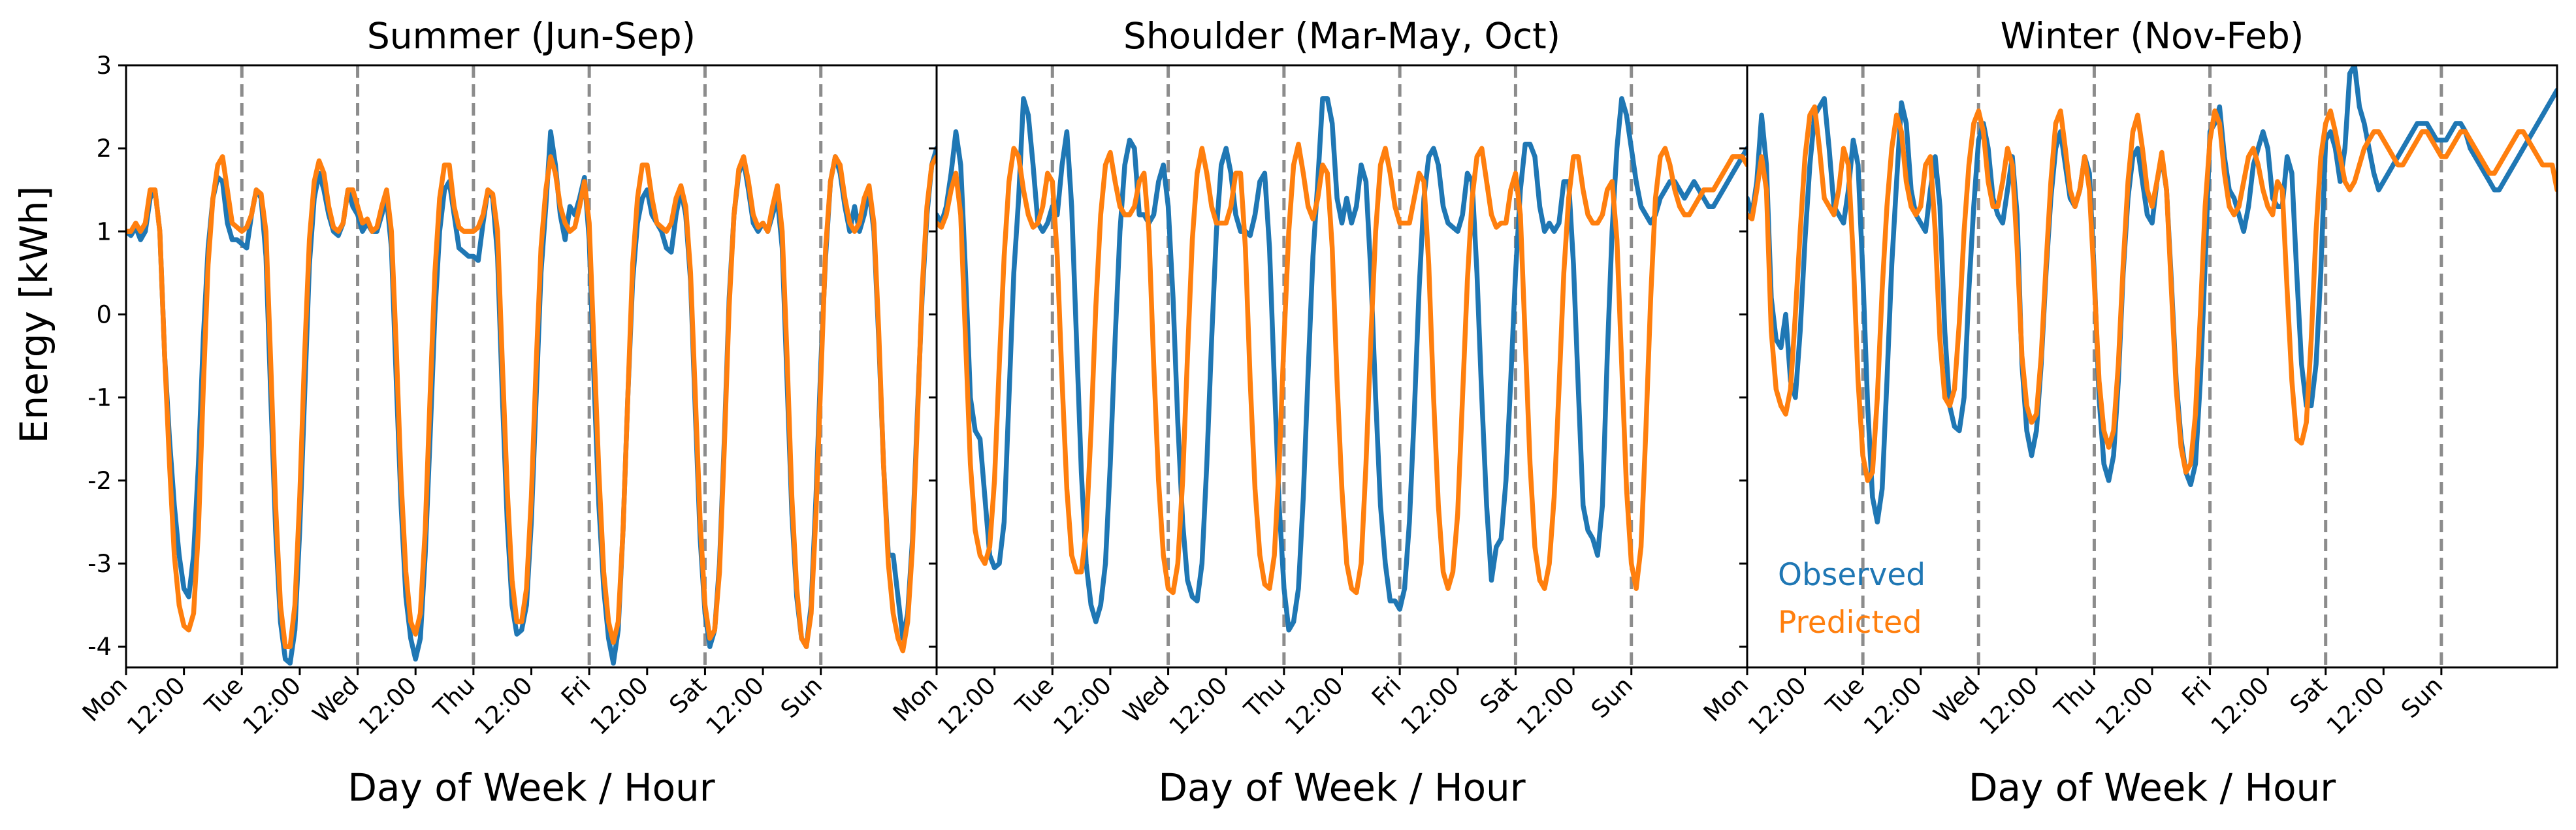 The height and width of the screenshot is (830, 2576). Describe the element at coordinates (100, 481) in the screenshot. I see `y-tick-label: -2` at that location.